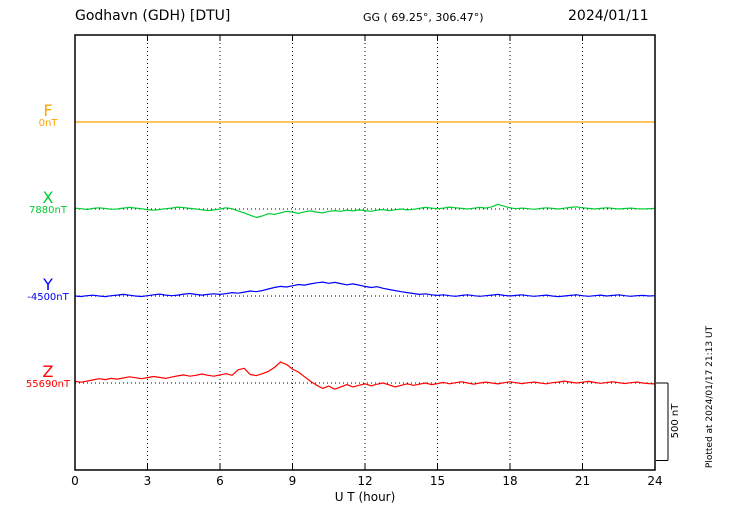  Describe the element at coordinates (48, 298) in the screenshot. I see `component-baseline-Y: -4500nT` at that location.